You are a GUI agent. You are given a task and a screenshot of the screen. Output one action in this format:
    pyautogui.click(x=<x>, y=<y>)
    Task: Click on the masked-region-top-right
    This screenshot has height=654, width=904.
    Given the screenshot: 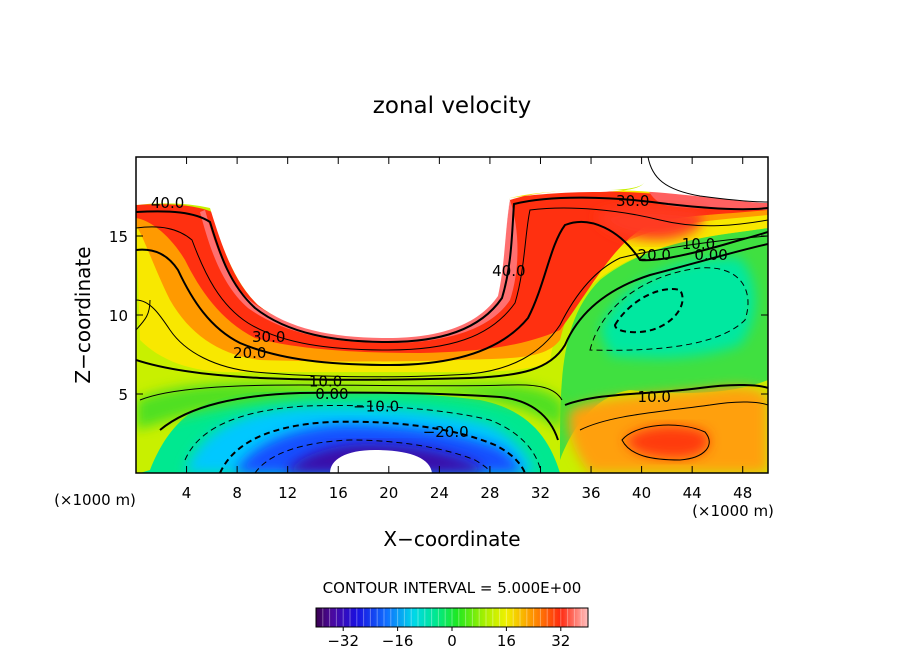 What is the action you would take?
    pyautogui.click(x=734, y=178)
    